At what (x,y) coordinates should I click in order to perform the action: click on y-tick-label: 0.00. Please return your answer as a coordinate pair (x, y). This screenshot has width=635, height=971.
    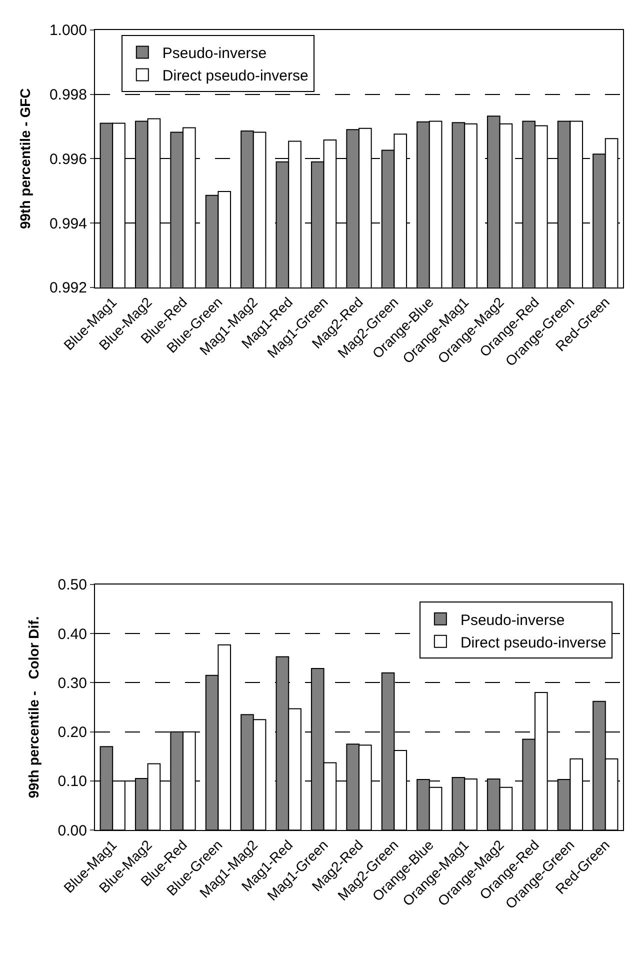
    Looking at the image, I should click on (72, 831).